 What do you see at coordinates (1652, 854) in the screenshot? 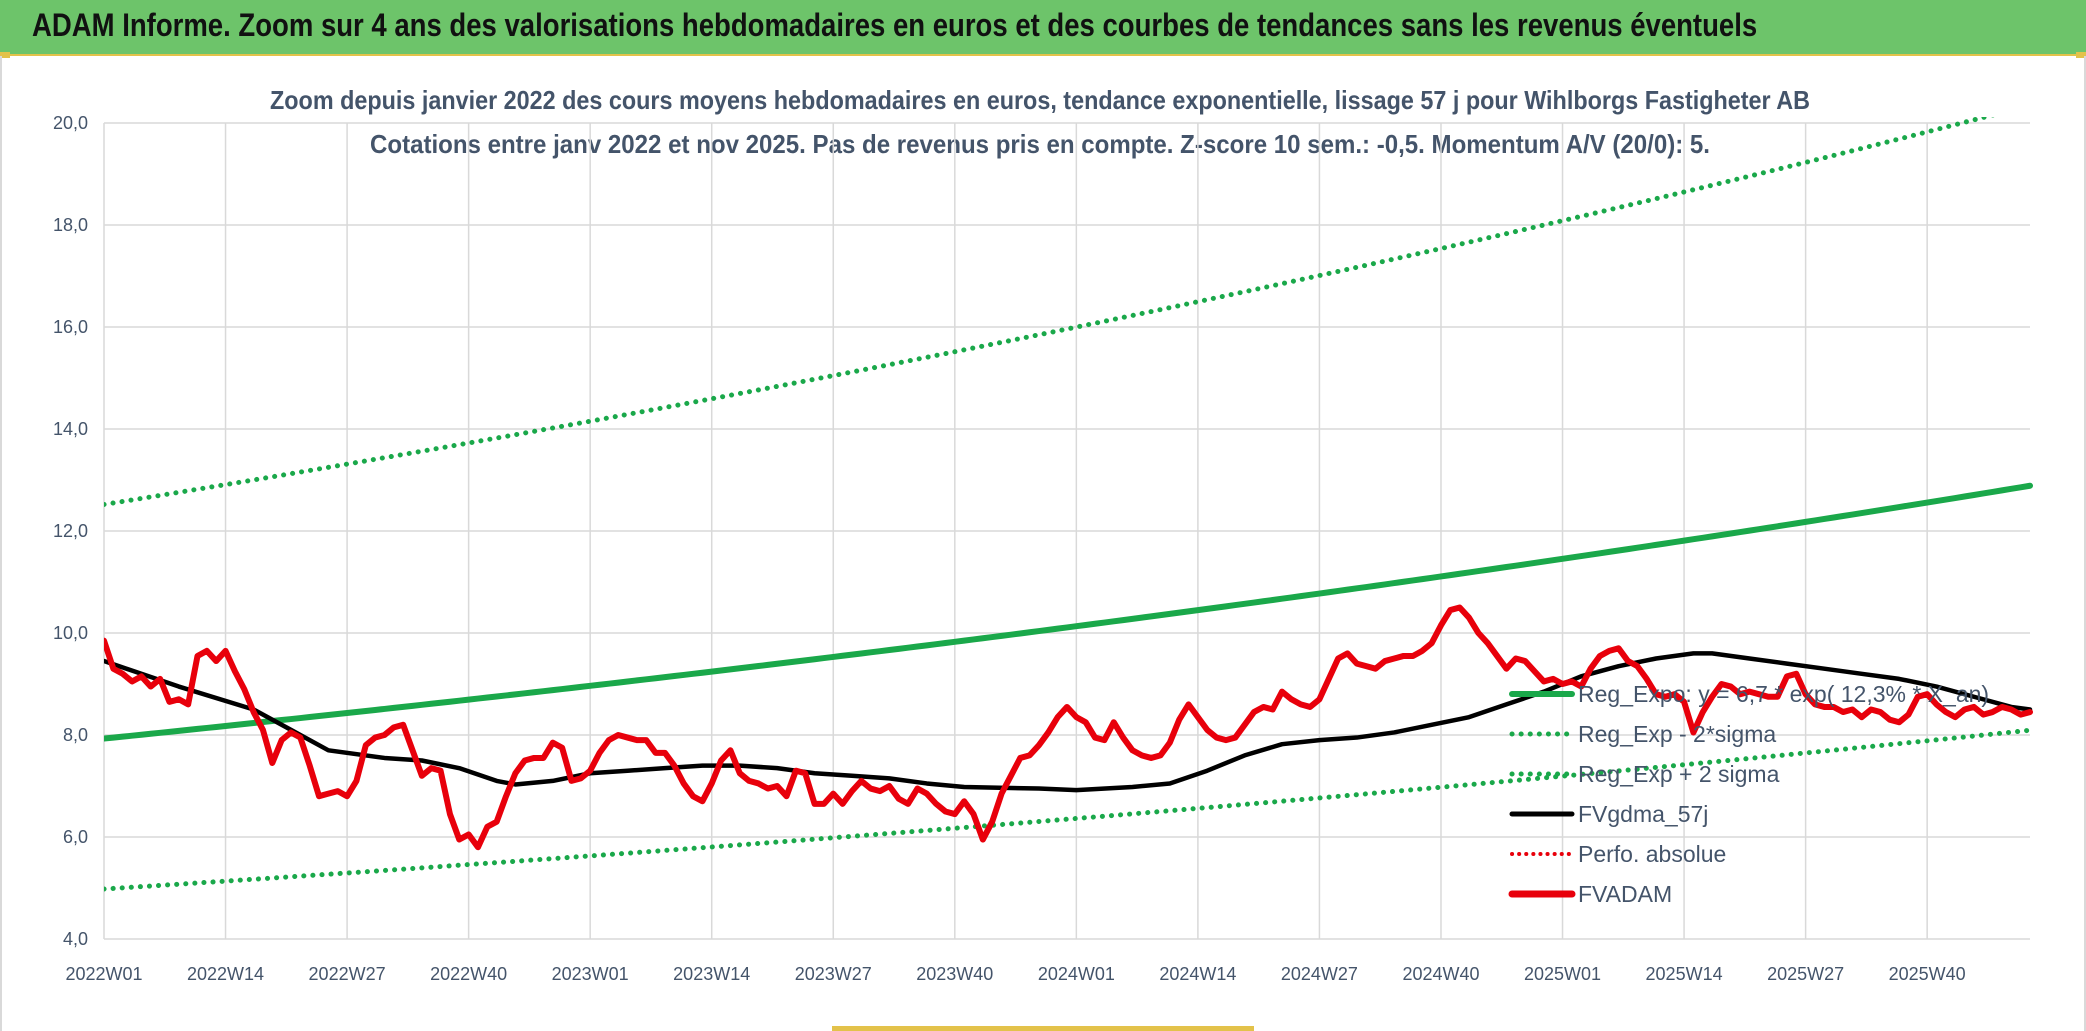
I see `legend-label: Perfo. absolue` at bounding box center [1652, 854].